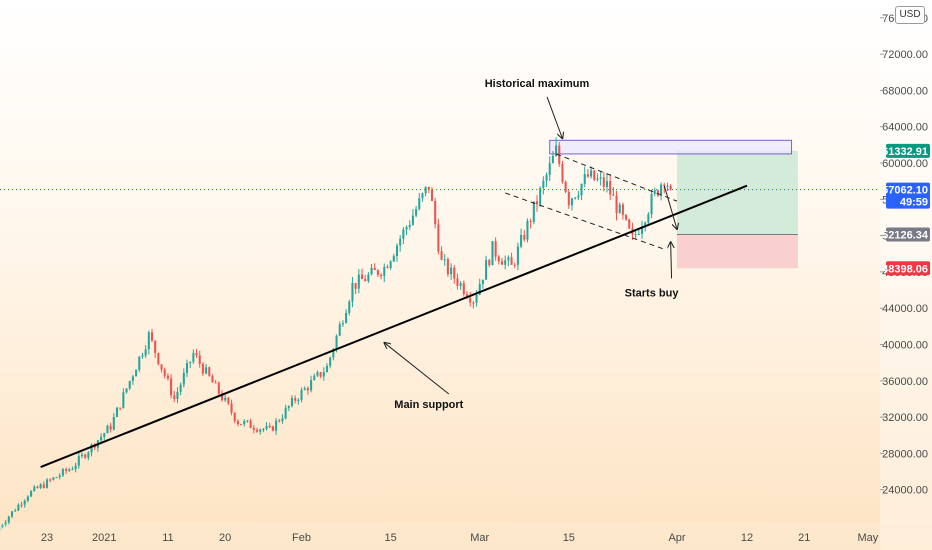 The image size is (932, 550). Describe the element at coordinates (905, 418) in the screenshot. I see `y-tick-label: 32000.00` at that location.